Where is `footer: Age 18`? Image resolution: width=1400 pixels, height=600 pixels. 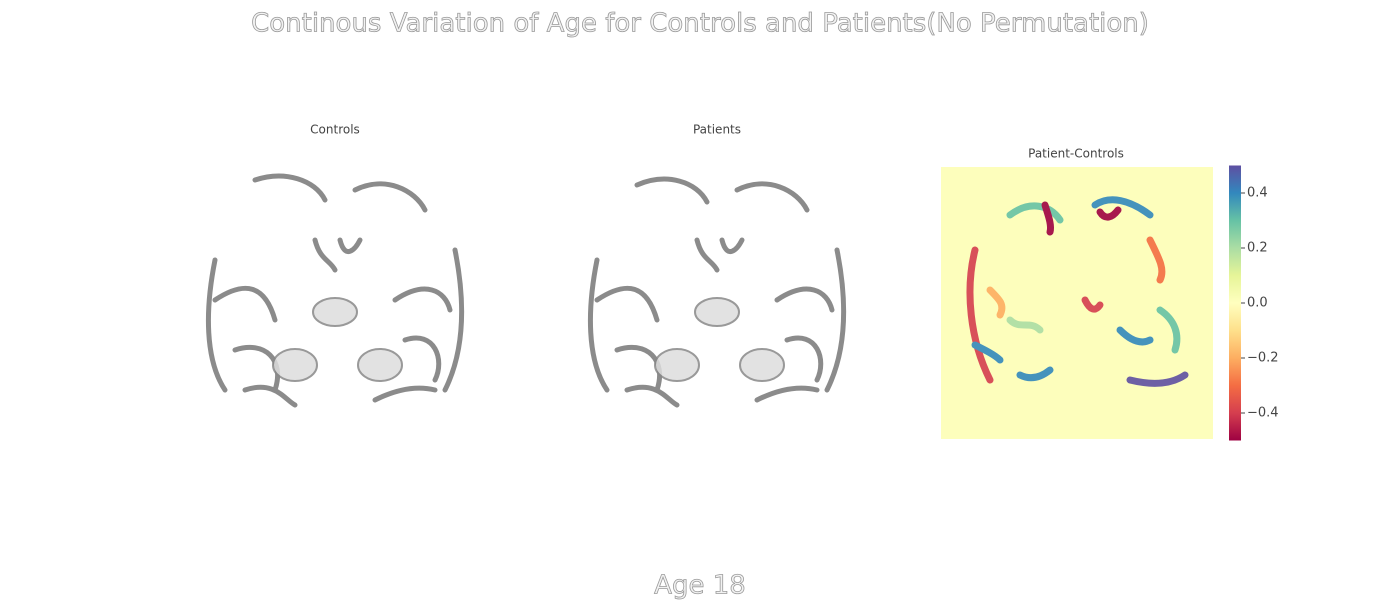
footer: Age 18 is located at coordinates (700, 585).